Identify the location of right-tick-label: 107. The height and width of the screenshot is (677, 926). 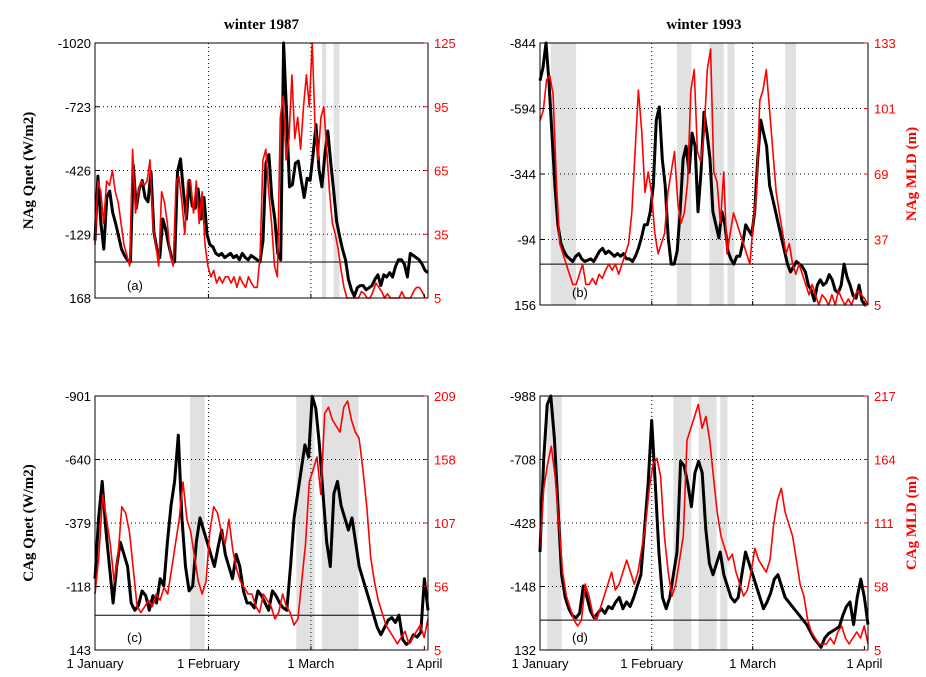
(445, 523).